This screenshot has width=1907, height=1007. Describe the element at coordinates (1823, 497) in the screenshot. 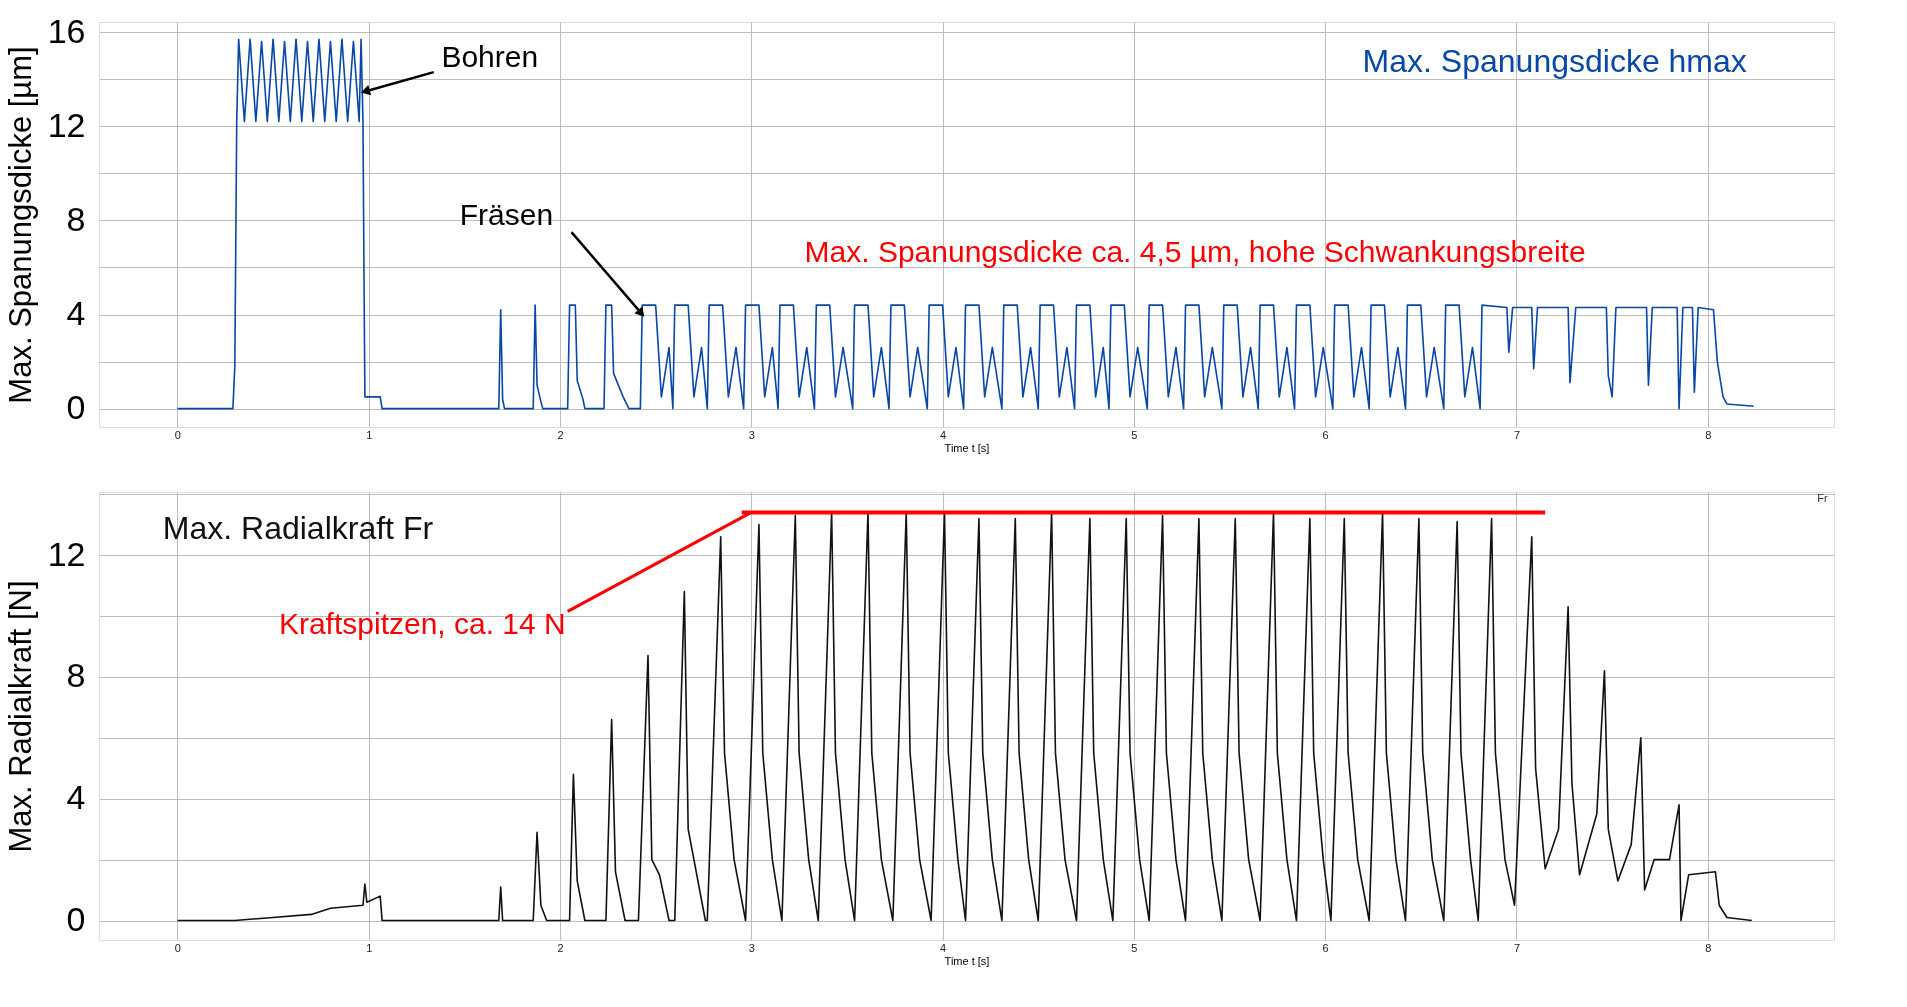

I see `annotation: Fr` at that location.